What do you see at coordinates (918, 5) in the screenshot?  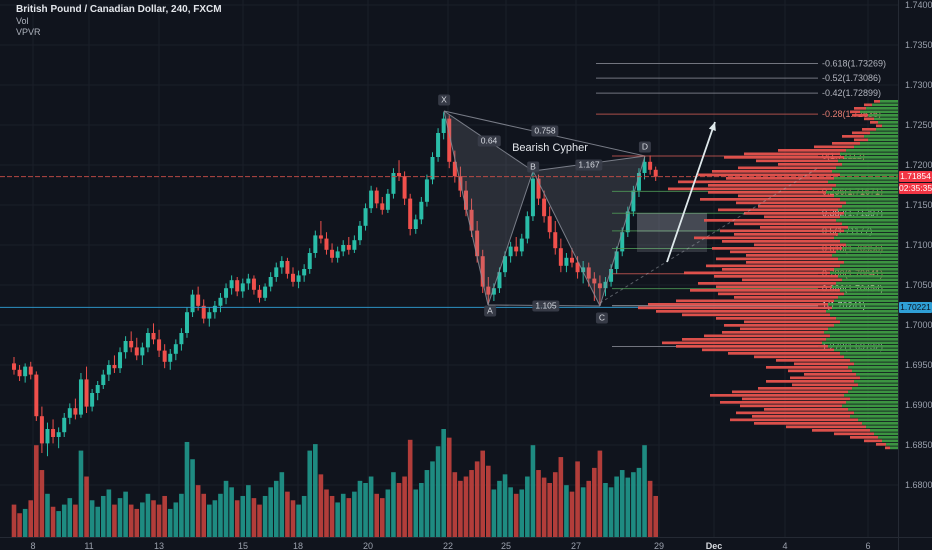 I see `price-axis-label: 1.74000` at bounding box center [918, 5].